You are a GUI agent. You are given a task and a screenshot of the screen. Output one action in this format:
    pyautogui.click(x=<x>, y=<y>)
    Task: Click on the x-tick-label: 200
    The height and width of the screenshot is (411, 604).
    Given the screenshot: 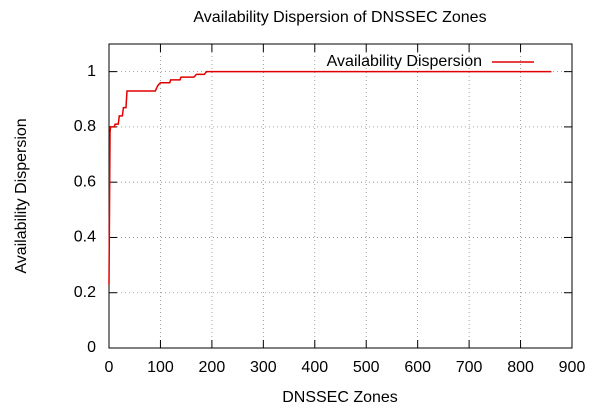 What is the action you would take?
    pyautogui.click(x=212, y=367)
    